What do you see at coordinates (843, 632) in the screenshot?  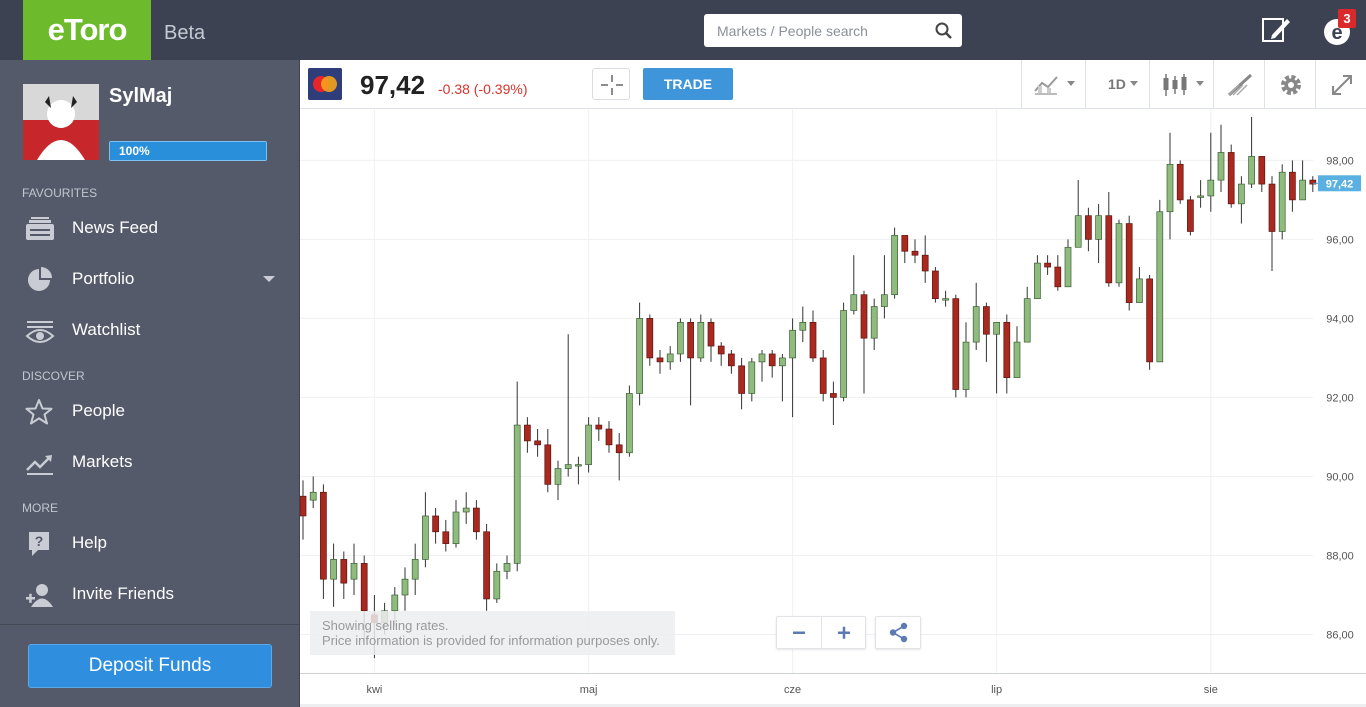 I see `zoom-in-button` at bounding box center [843, 632].